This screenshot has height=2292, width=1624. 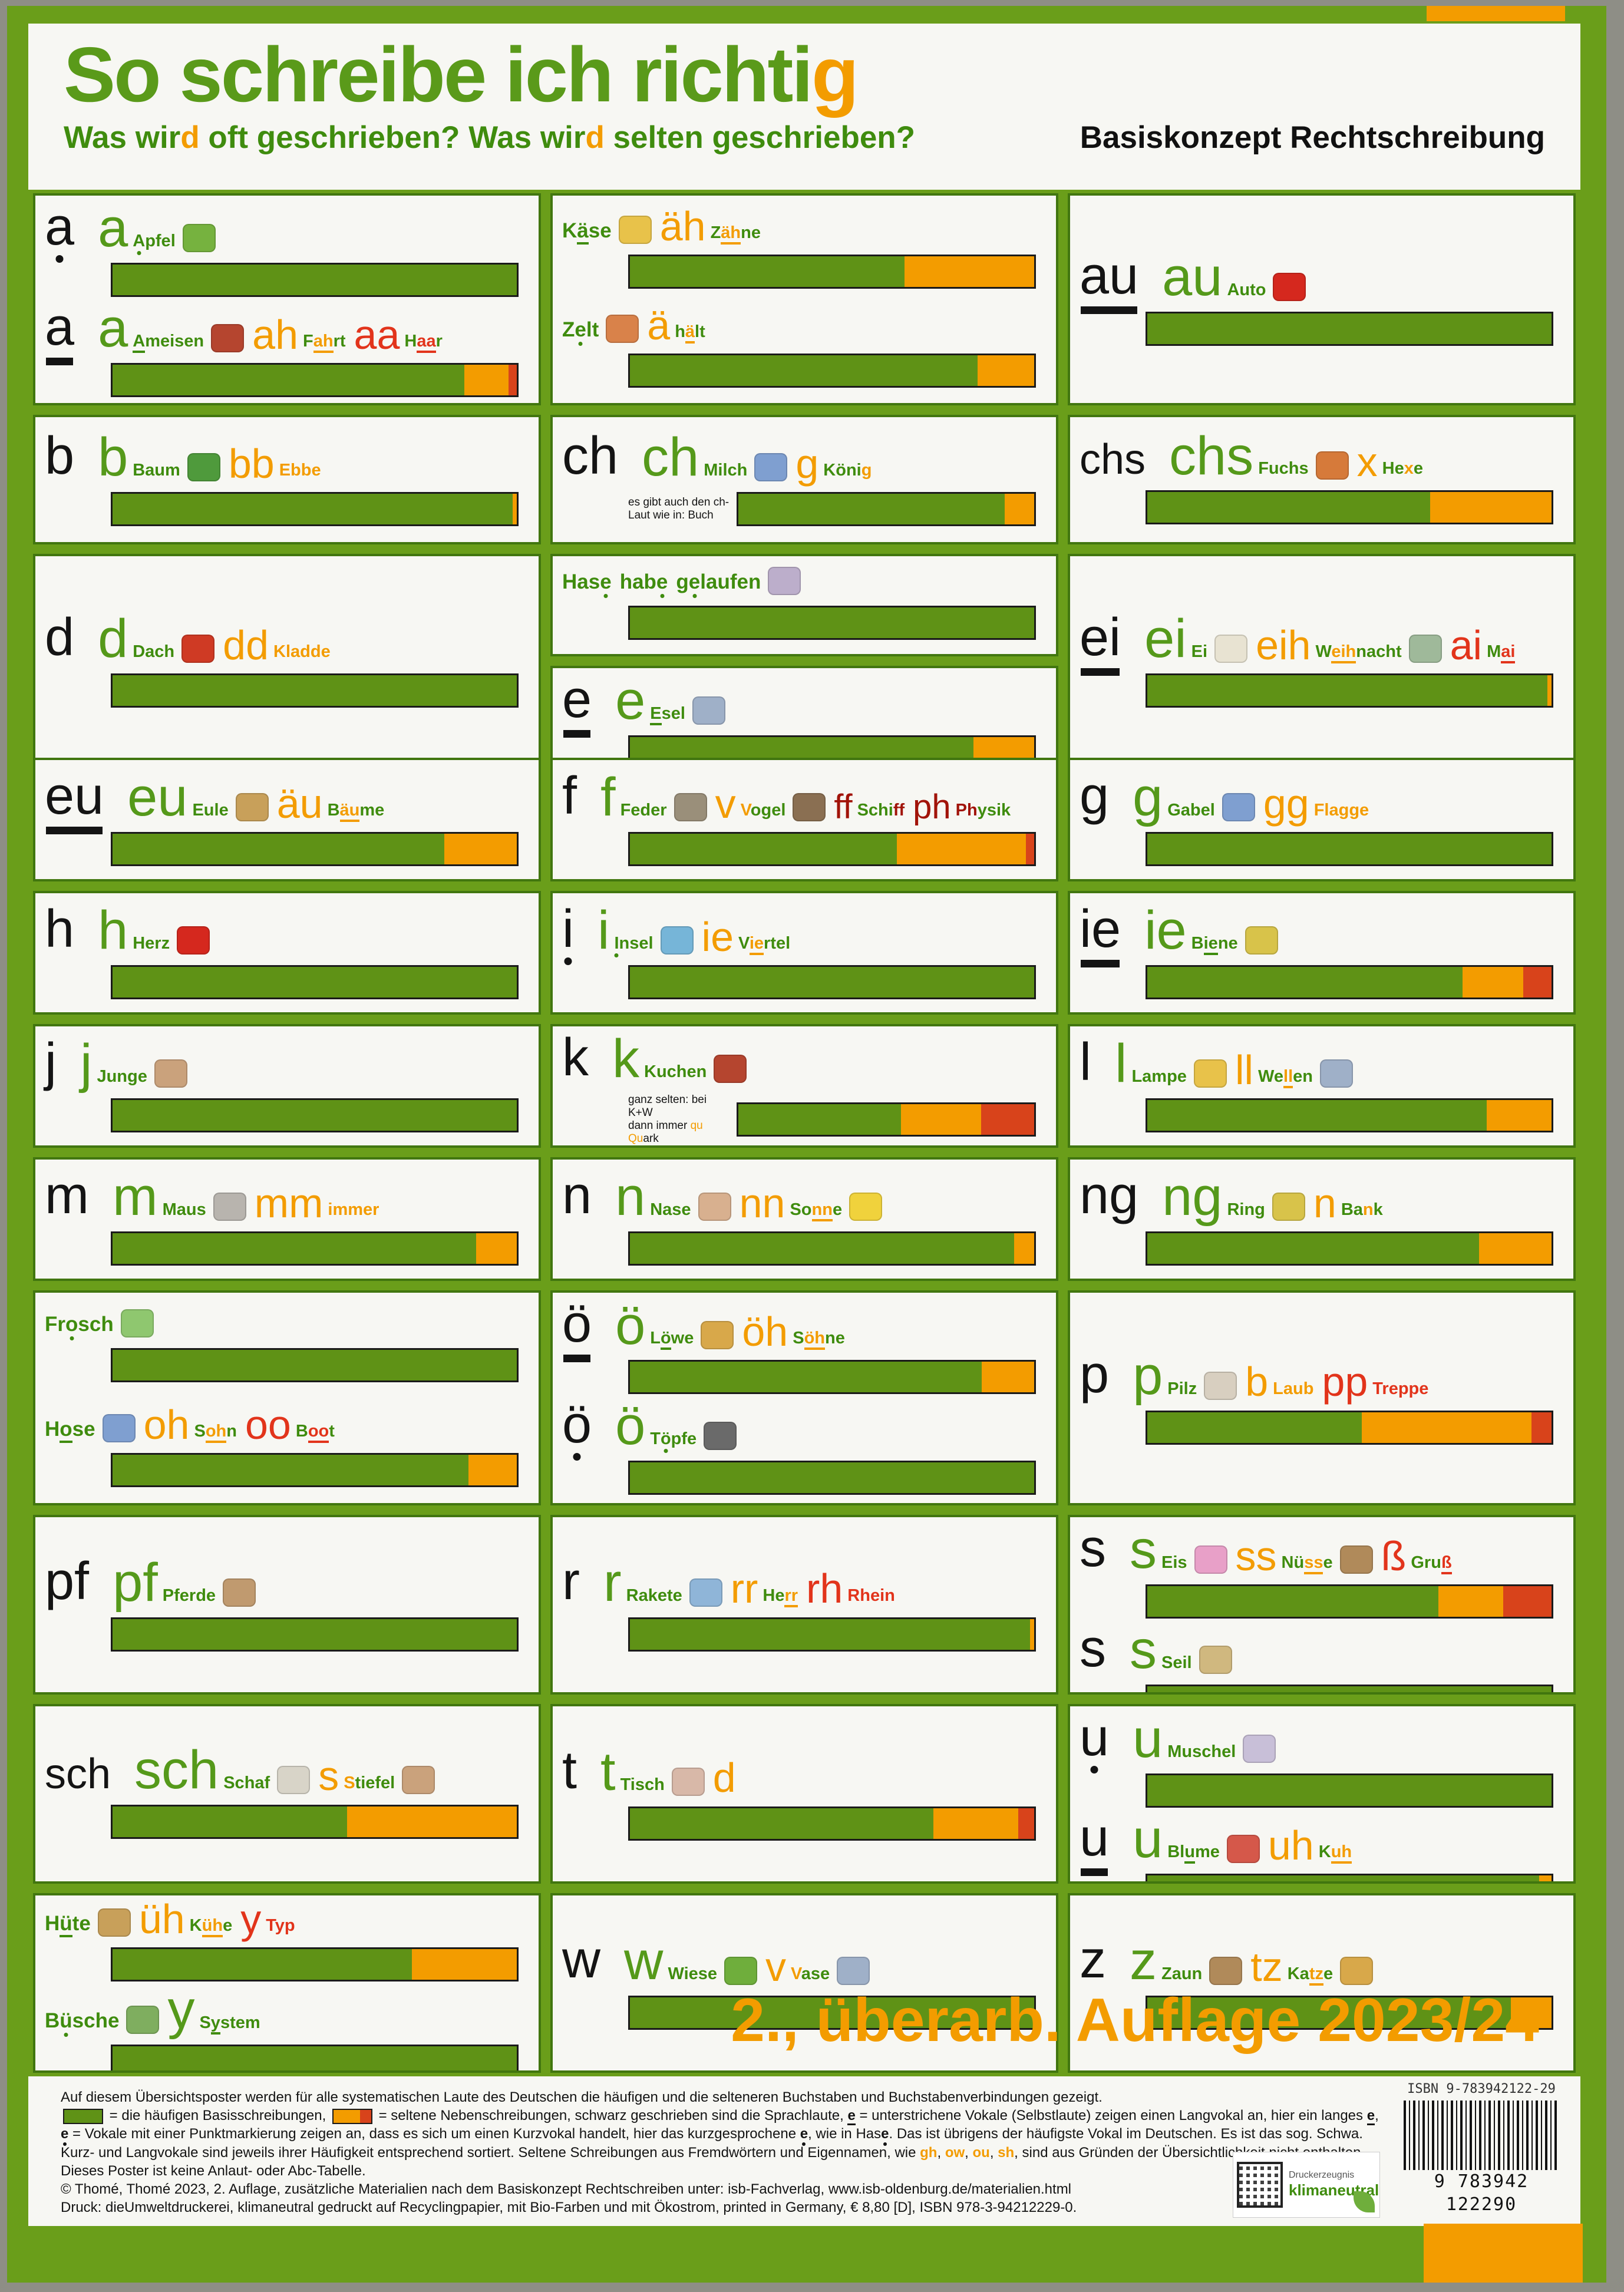 I want to click on grapheme: ph, so click(x=932, y=806).